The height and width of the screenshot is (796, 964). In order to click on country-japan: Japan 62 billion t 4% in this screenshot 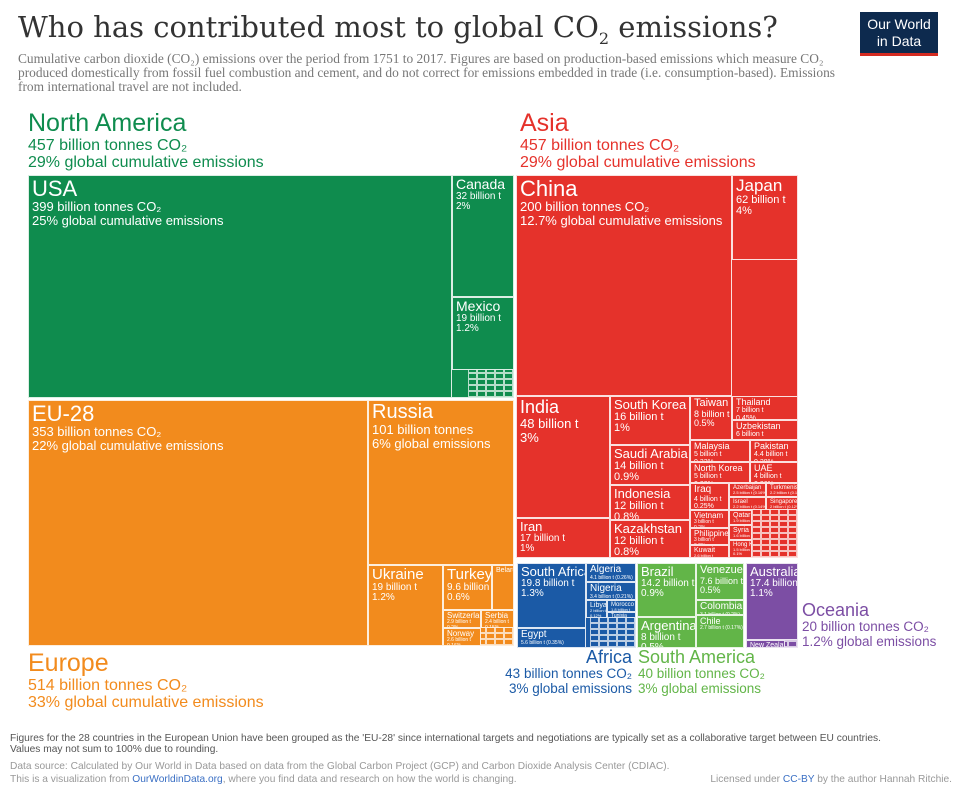, I will do `click(765, 217)`.